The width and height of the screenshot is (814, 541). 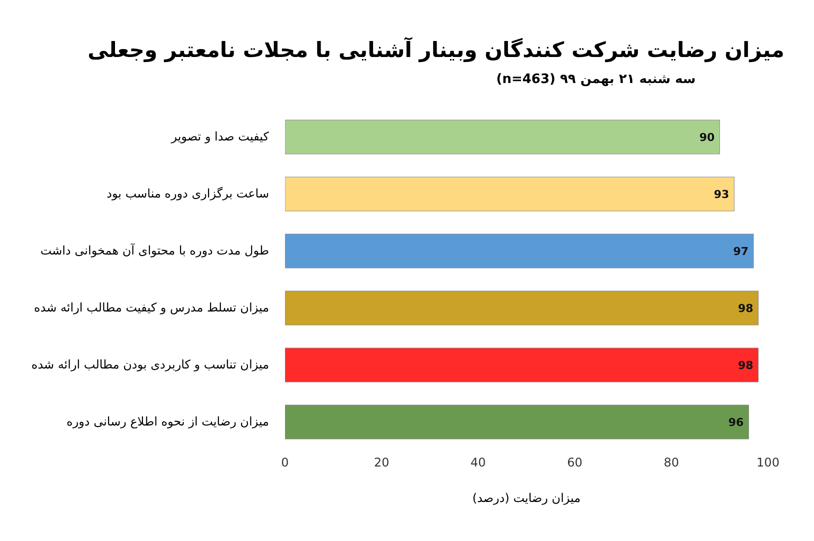 What do you see at coordinates (526, 498) in the screenshot?
I see `x-axis-title: میزان رضایت (درصد)` at bounding box center [526, 498].